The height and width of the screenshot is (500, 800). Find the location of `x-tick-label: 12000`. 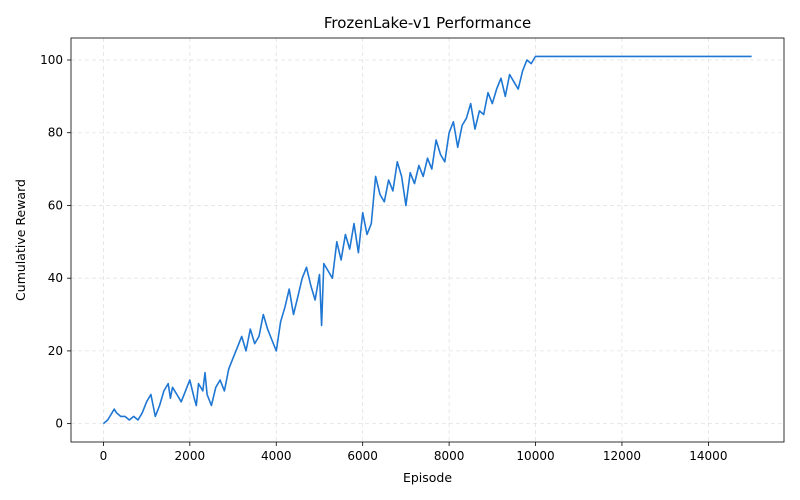

x-tick-label: 12000 is located at coordinates (622, 456).